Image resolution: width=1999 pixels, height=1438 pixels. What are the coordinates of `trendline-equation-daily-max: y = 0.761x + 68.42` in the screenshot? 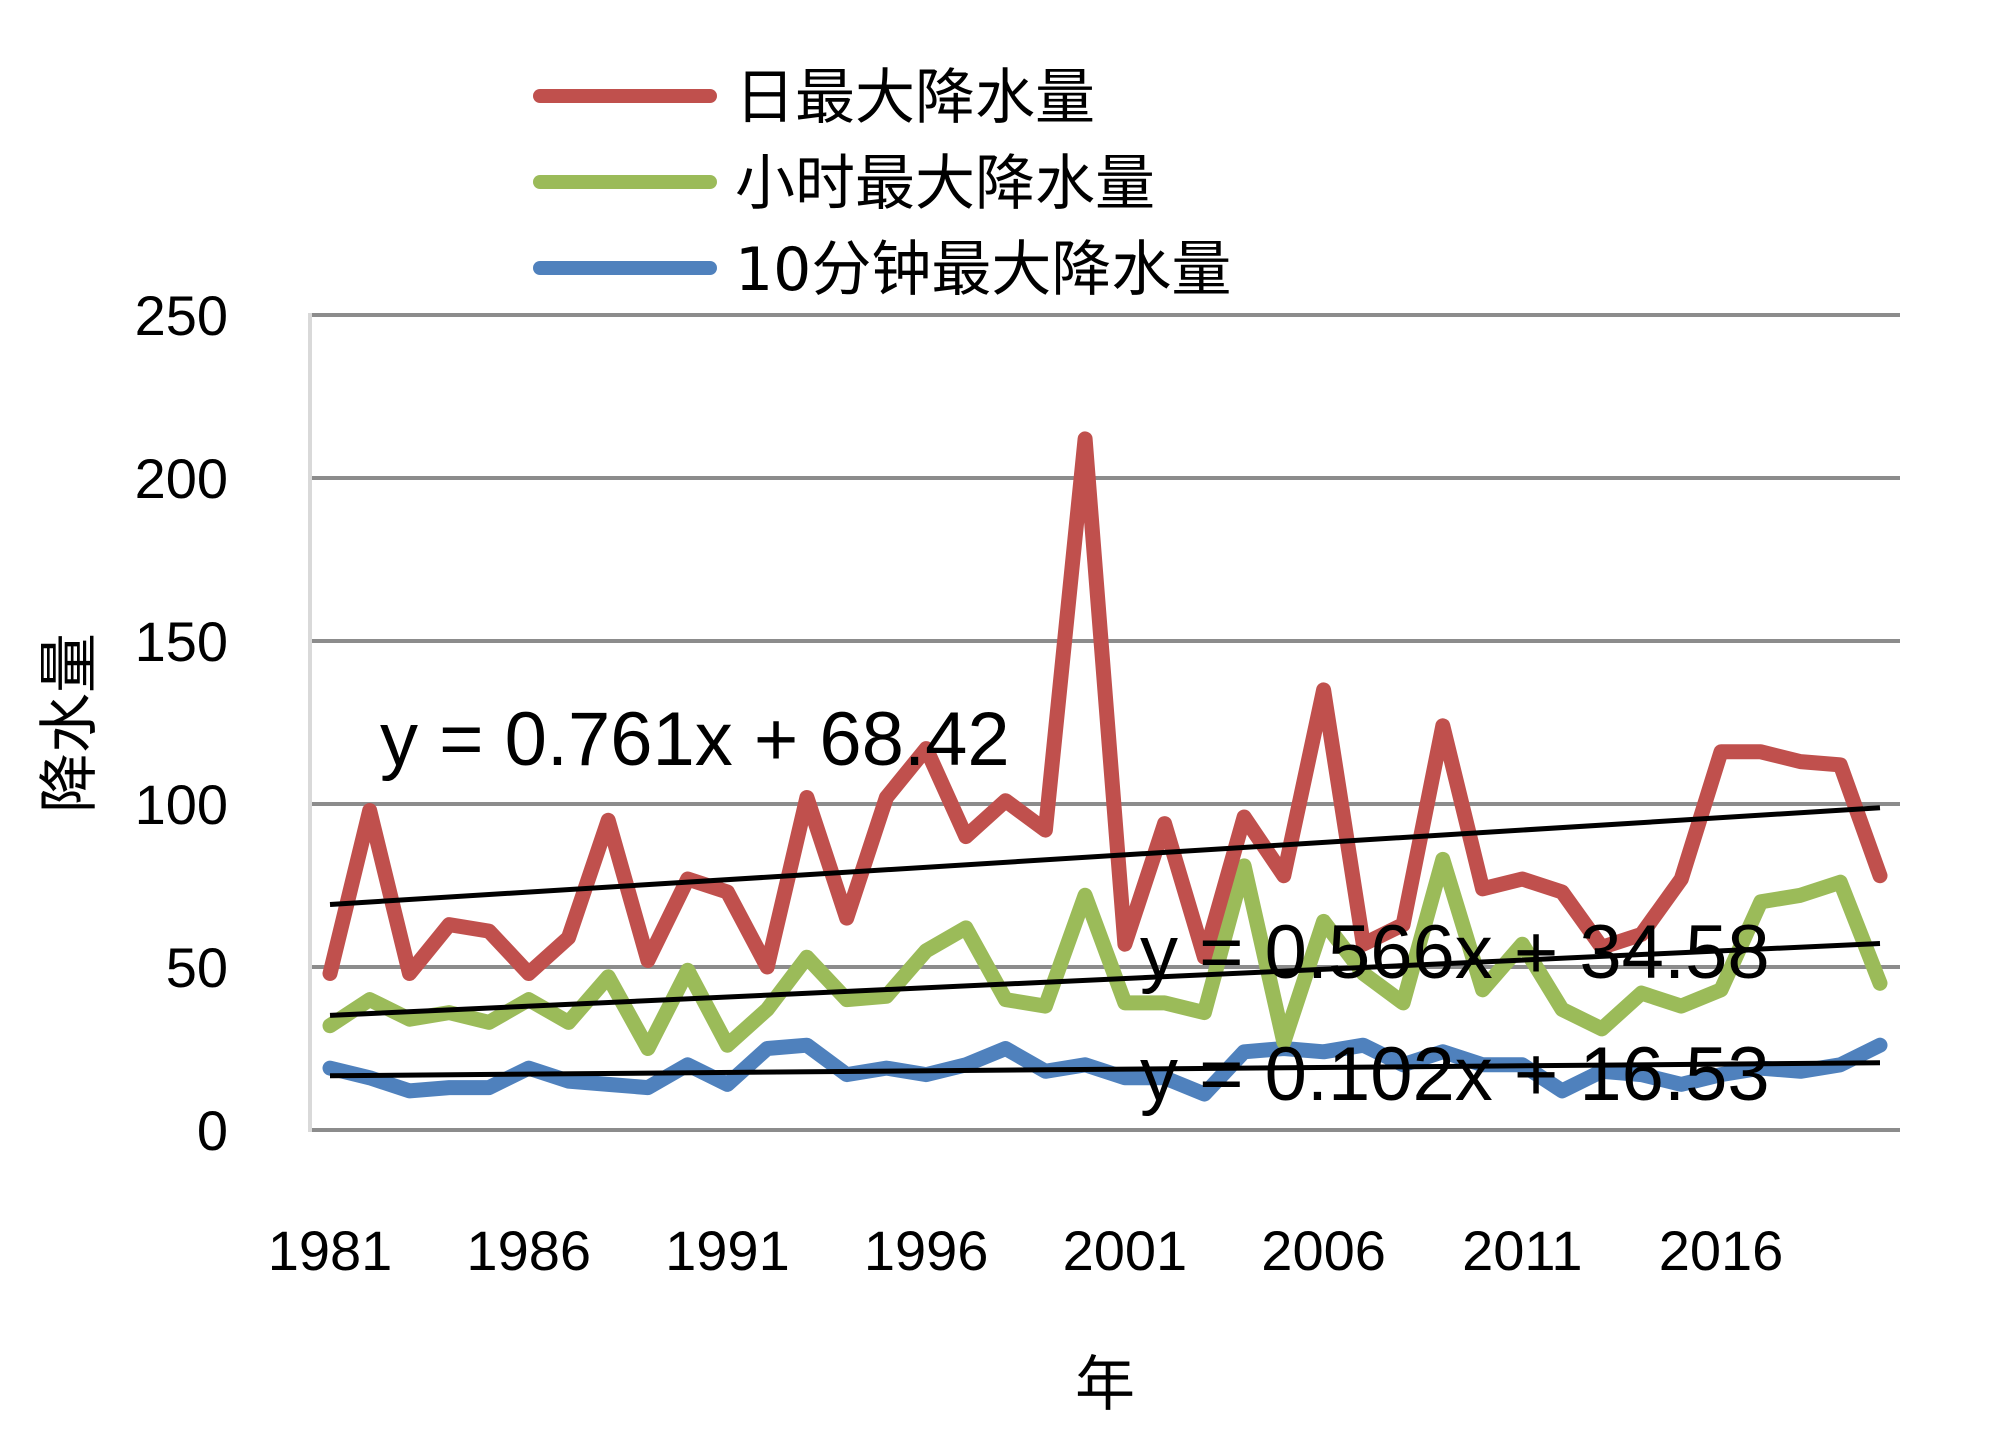 It's located at (695, 739).